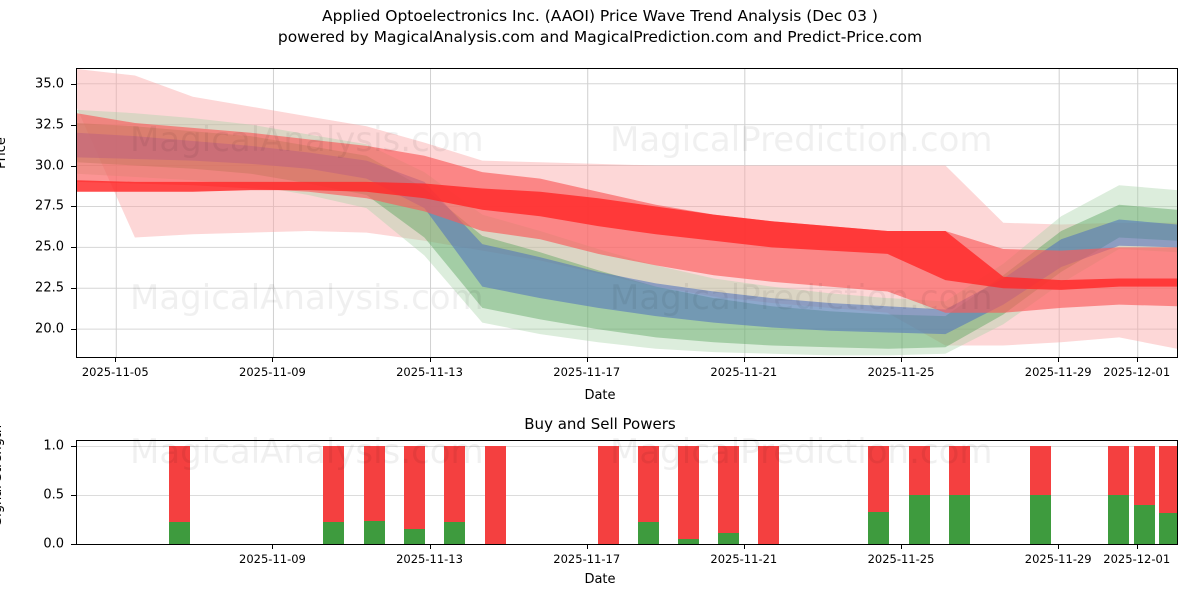 The image size is (1200, 600). Describe the element at coordinates (49, 288) in the screenshot. I see `main-ytick-label: 22.5` at that location.